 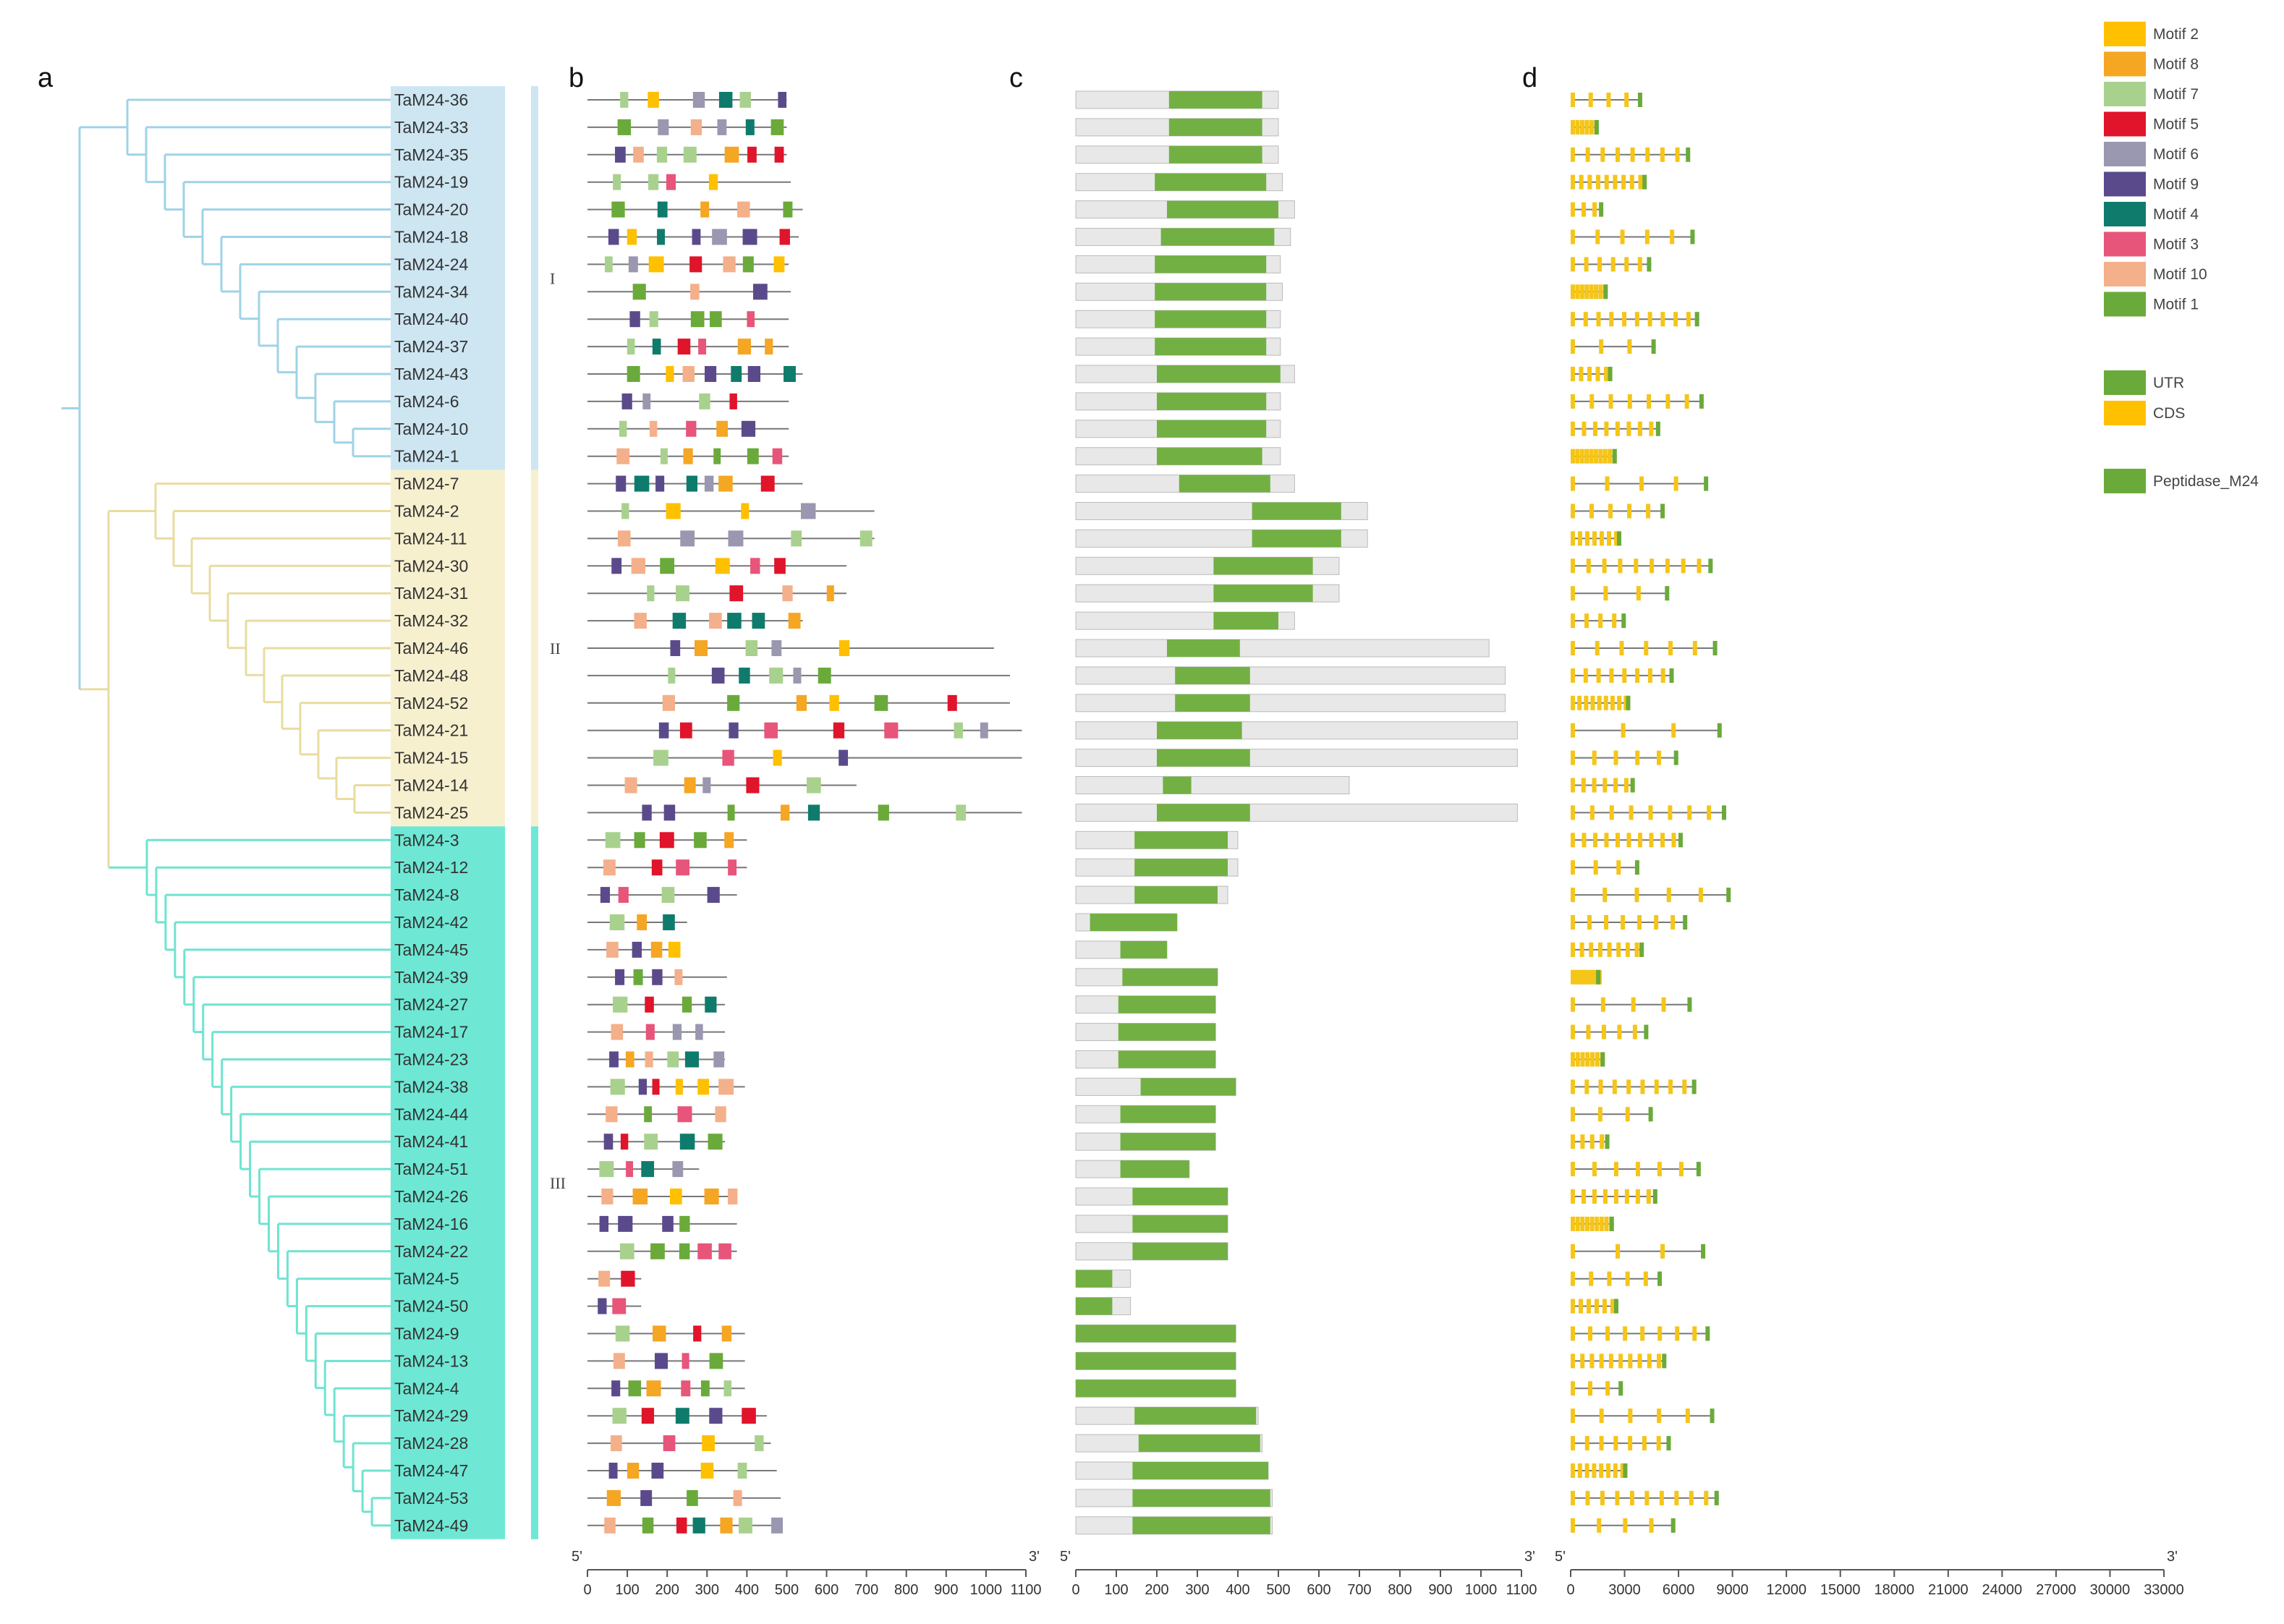 I want to click on gene-label: TaM24-11, so click(x=430, y=538).